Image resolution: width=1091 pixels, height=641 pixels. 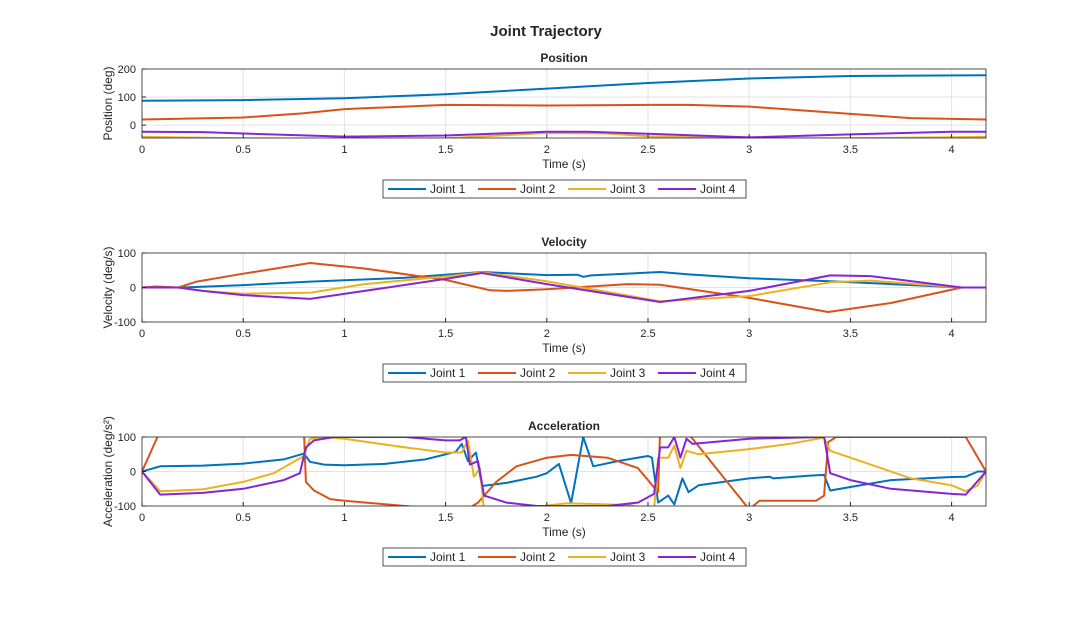 What do you see at coordinates (108, 103) in the screenshot?
I see `y-axis-label: Position (deg)` at bounding box center [108, 103].